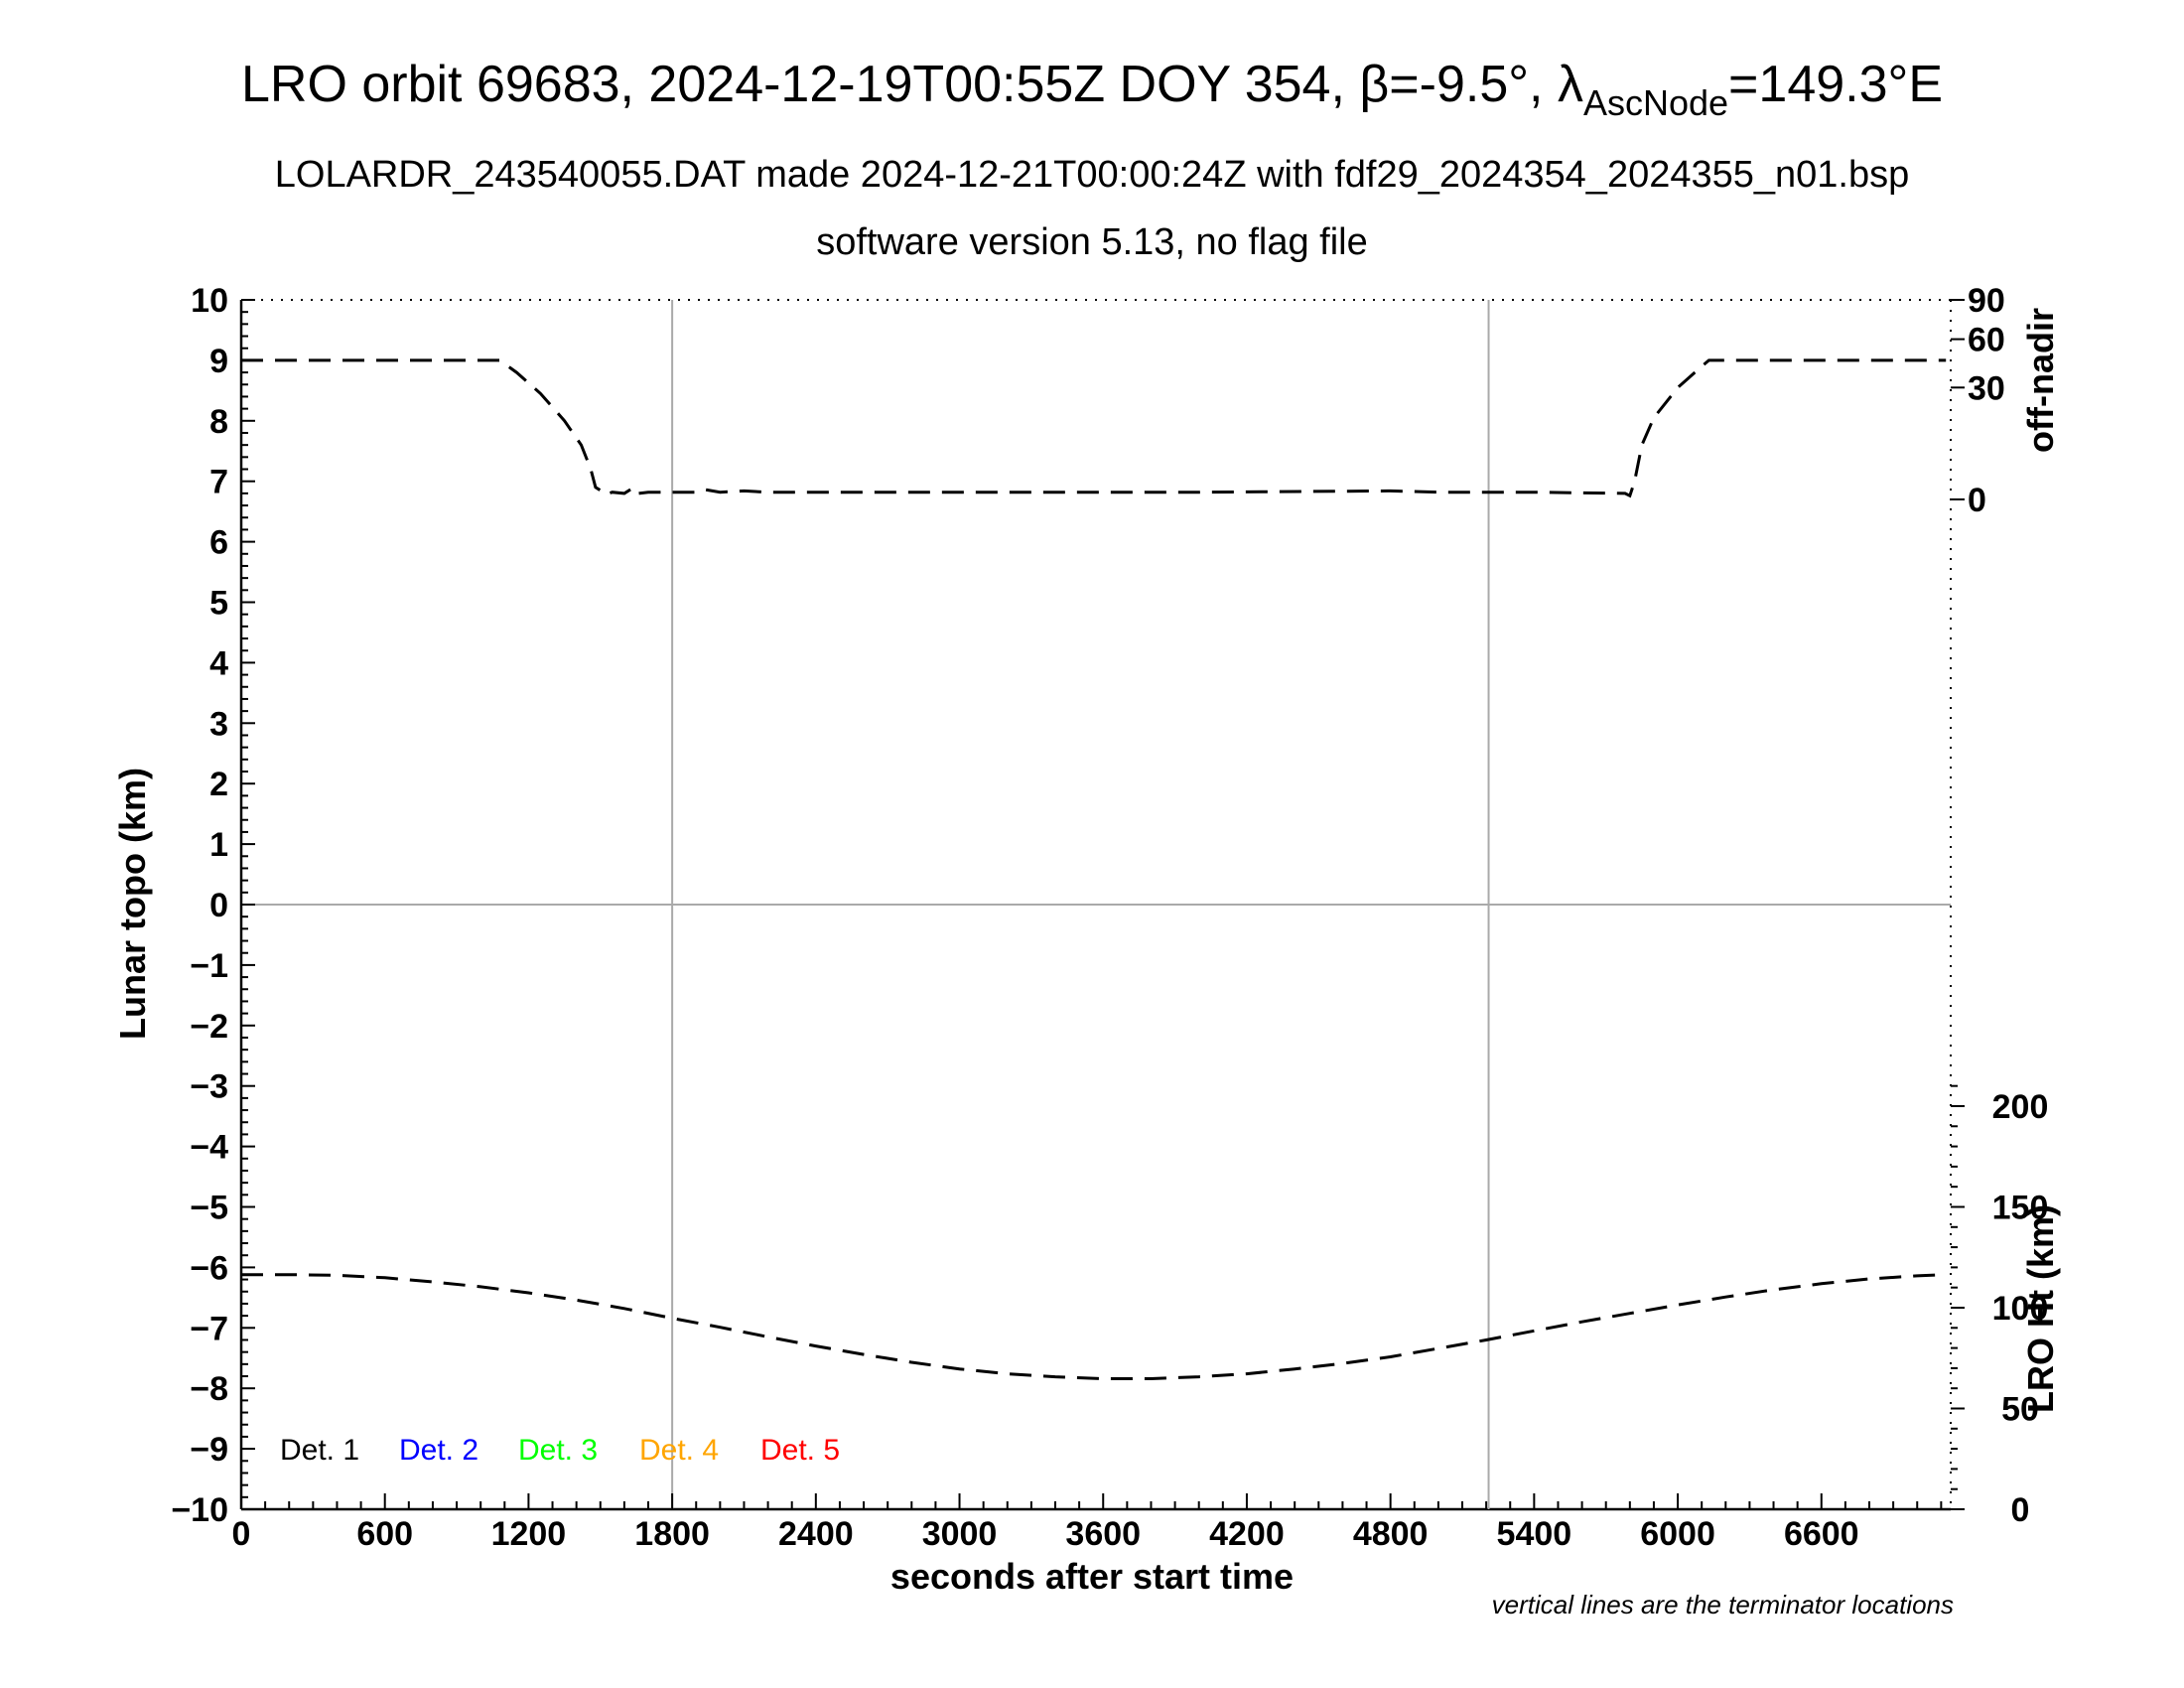 The width and height of the screenshot is (2184, 1688). Describe the element at coordinates (218, 361) in the screenshot. I see `y-tick-label: 9` at that location.